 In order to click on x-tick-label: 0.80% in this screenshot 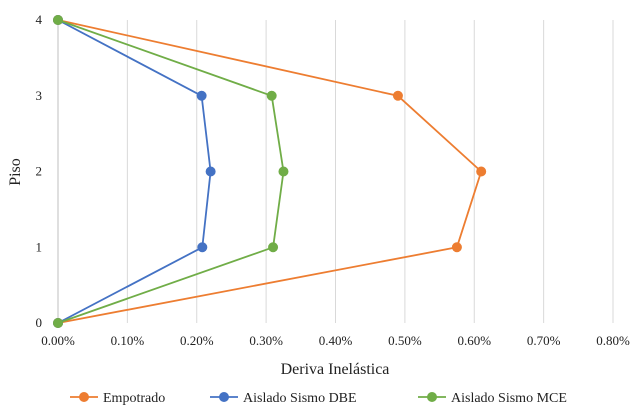, I will do `click(613, 340)`.